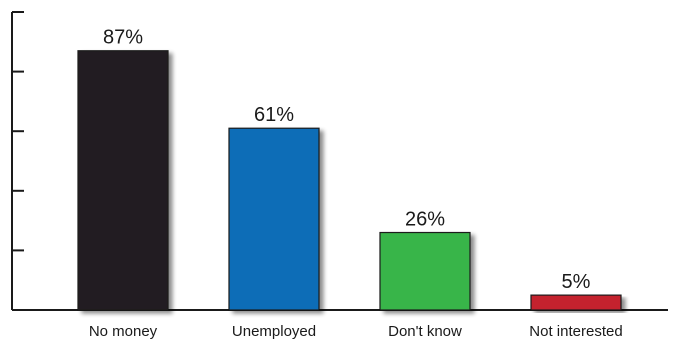  Describe the element at coordinates (425, 220) in the screenshot. I see `bar-value-label-2: 26%` at that location.